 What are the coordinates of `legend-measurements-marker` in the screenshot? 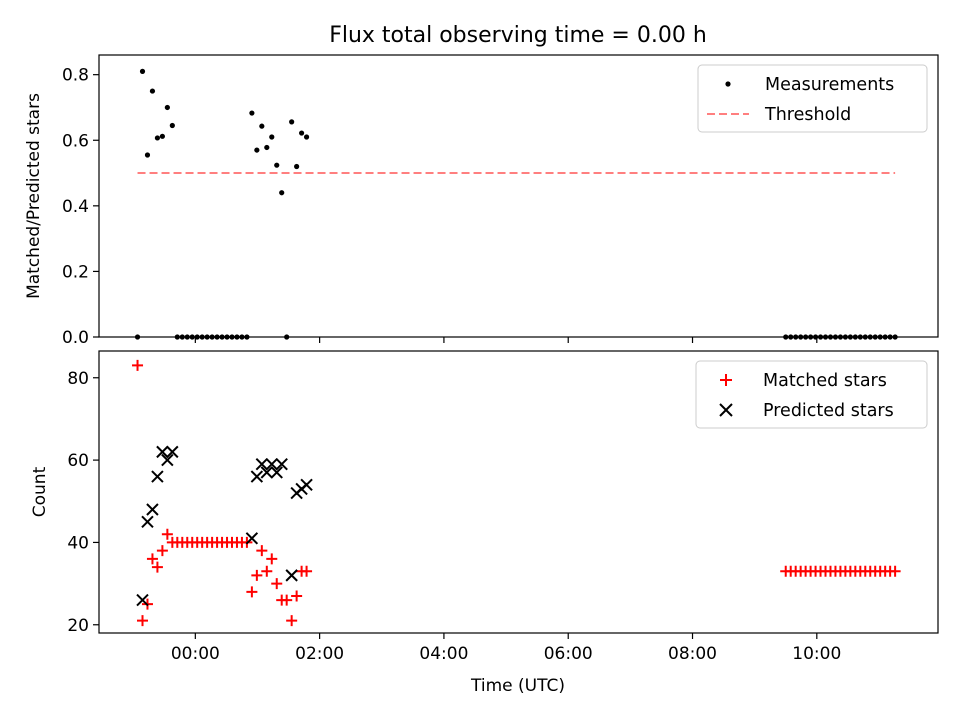 It's located at (728, 84).